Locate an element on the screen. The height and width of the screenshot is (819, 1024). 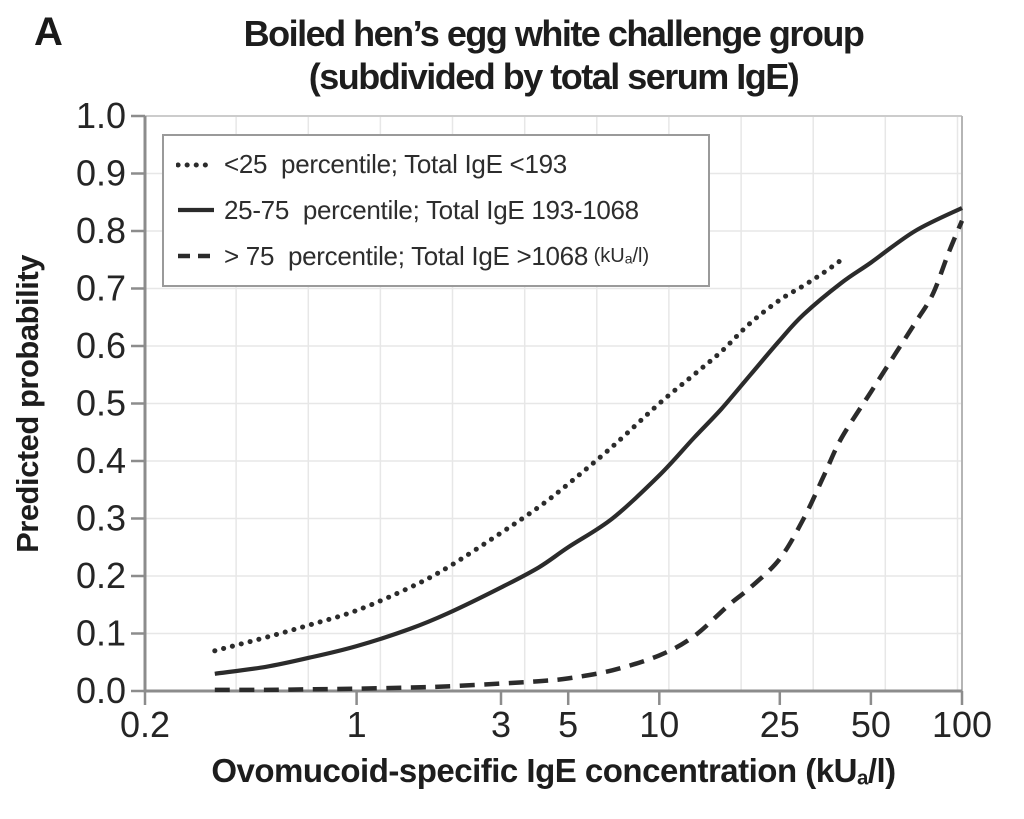
x-axis-label-text: Ovomucoid-specific IgE concentration (kU is located at coordinates (534, 770).